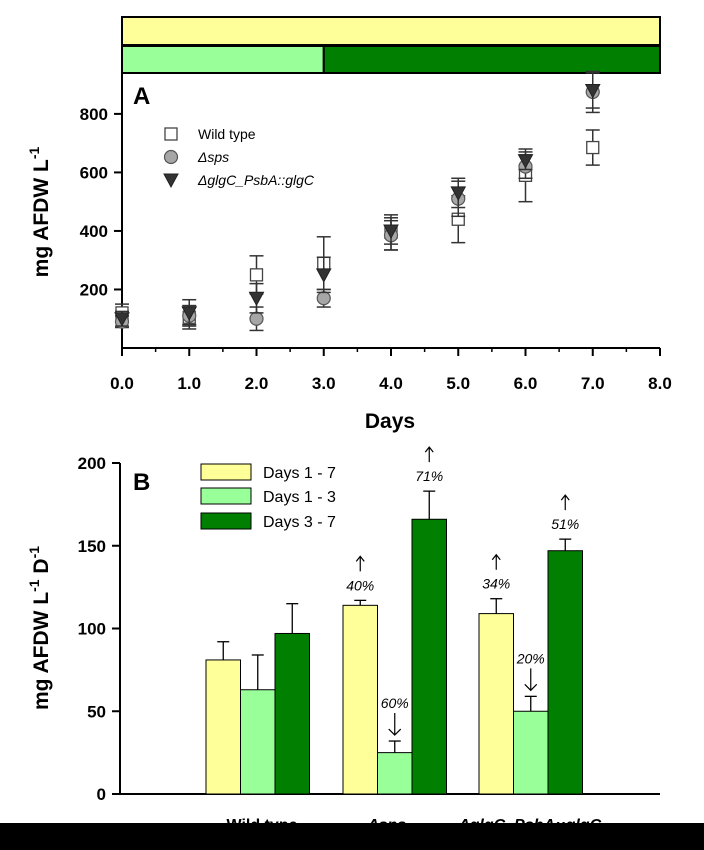  What do you see at coordinates (213, 157) in the screenshot?
I see `legend-entry-label: Δsps` at bounding box center [213, 157].